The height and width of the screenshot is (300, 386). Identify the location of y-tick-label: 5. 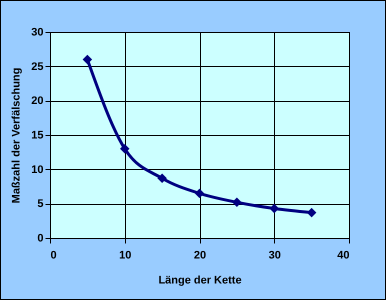
(40, 204).